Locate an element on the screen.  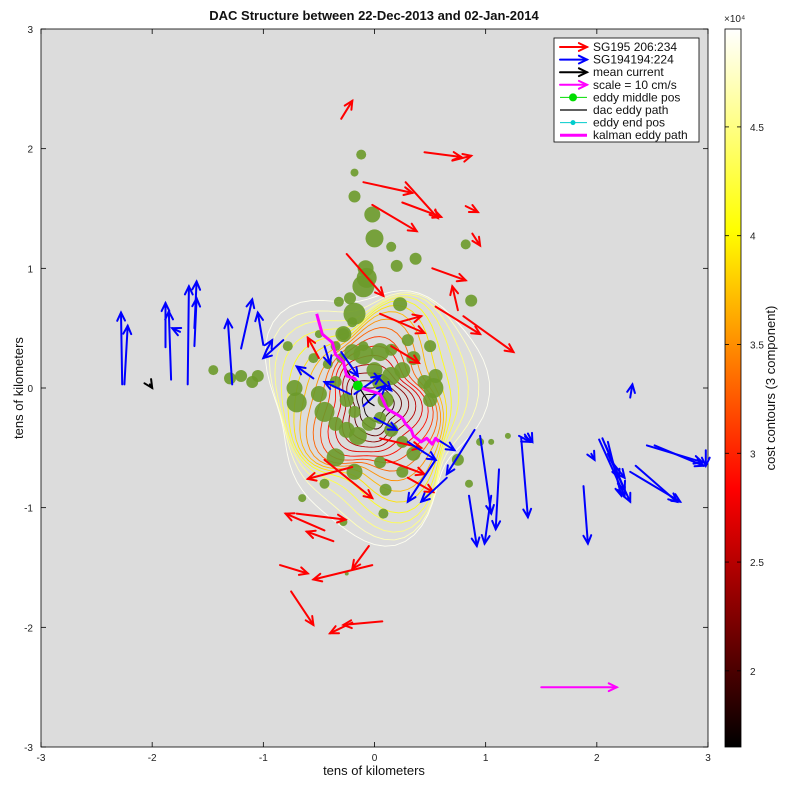
legend-entry: mean current is located at coordinates (611, 72).